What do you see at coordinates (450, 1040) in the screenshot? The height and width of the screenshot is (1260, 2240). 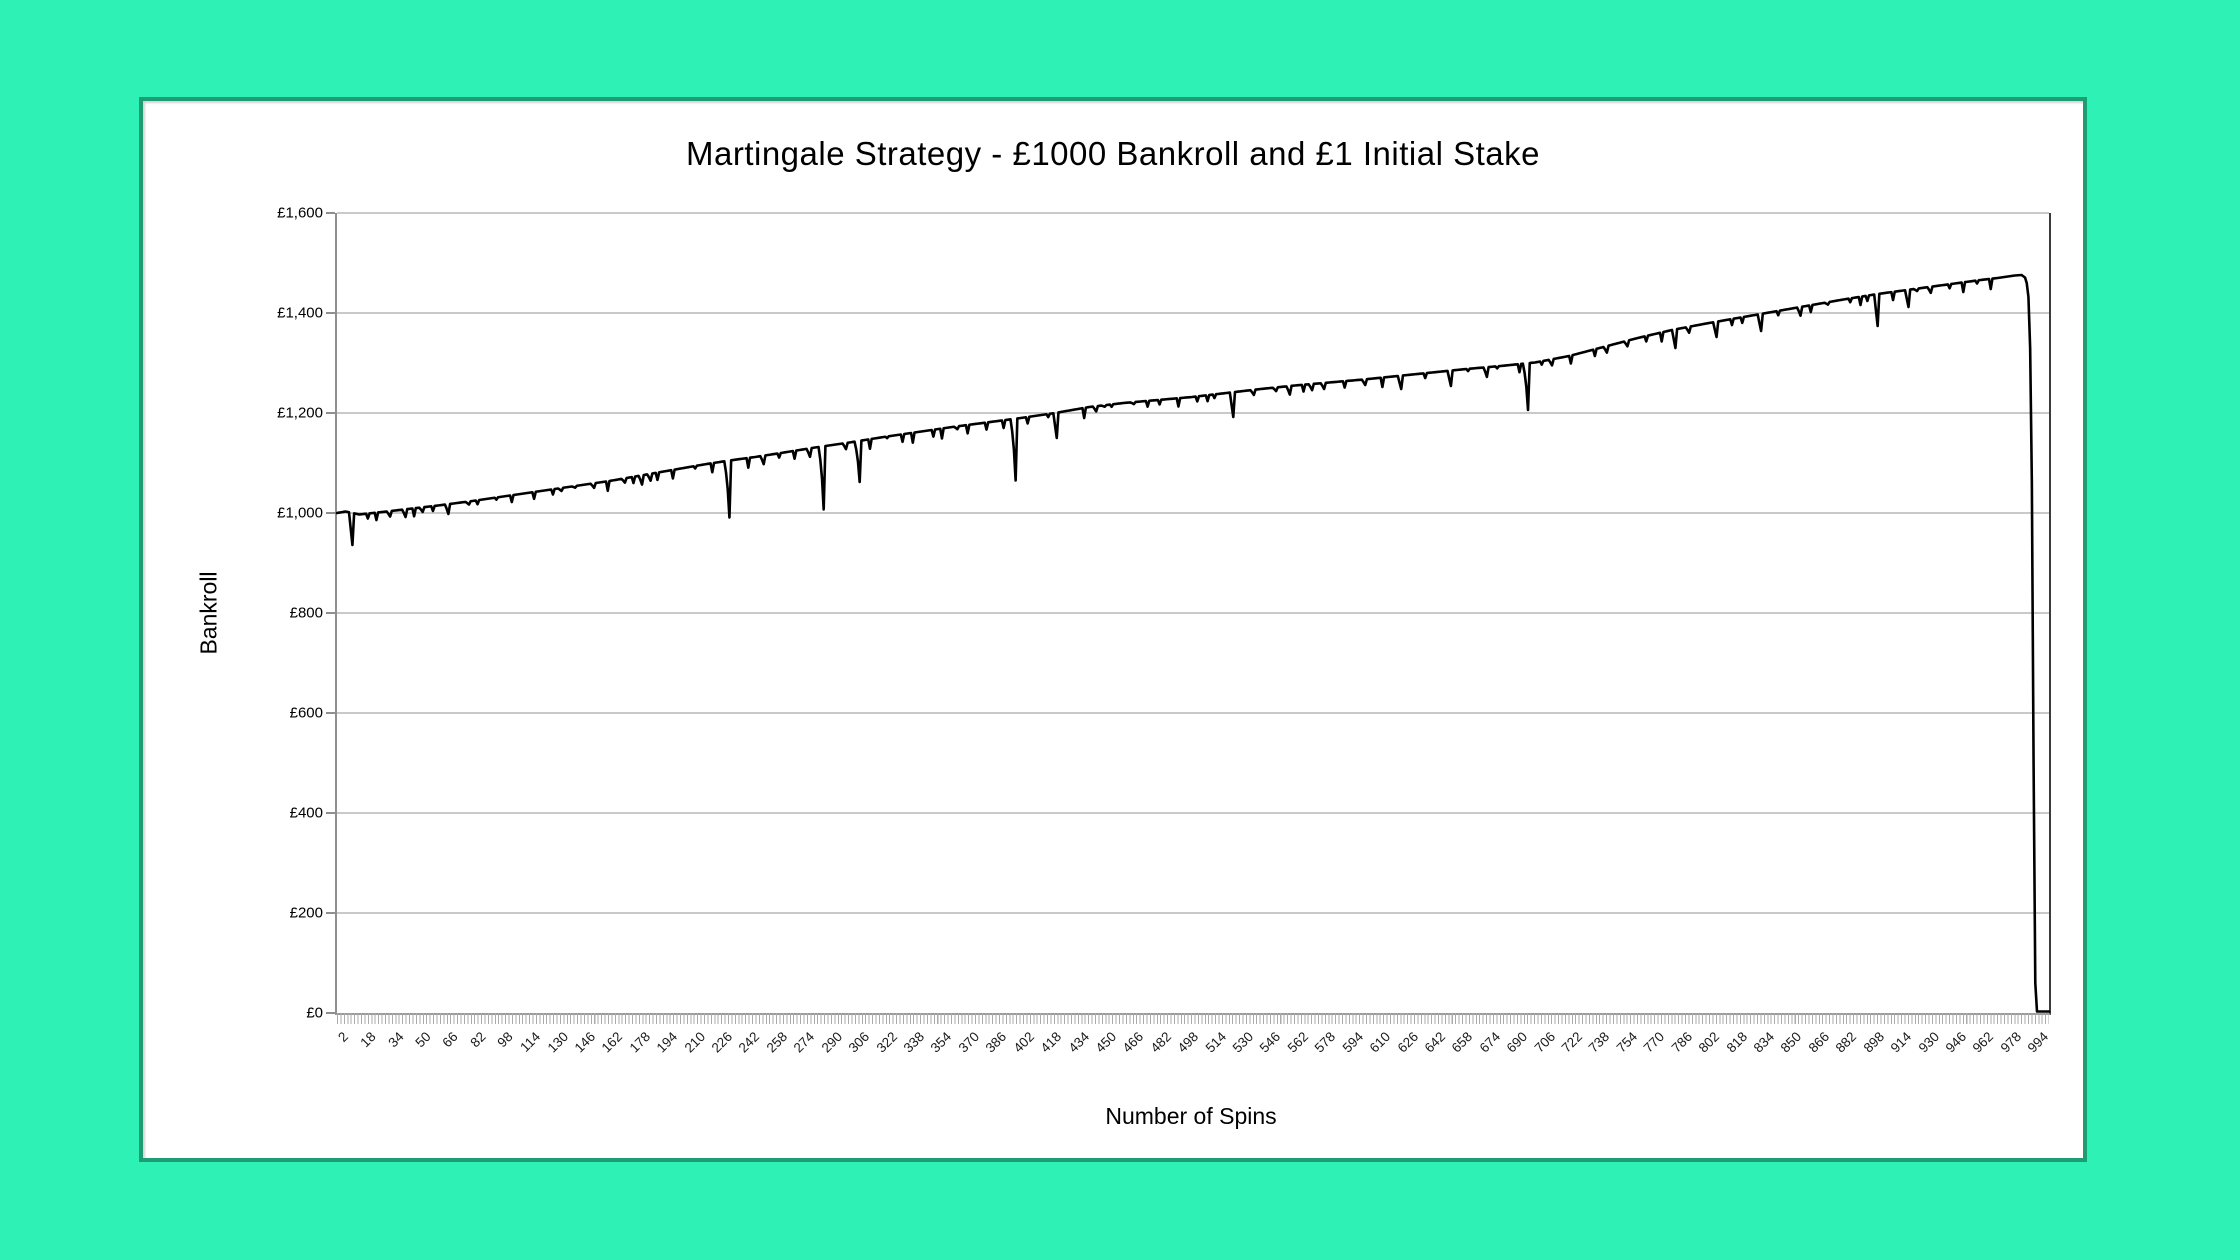 I see `x-tick-label: 66` at bounding box center [450, 1040].